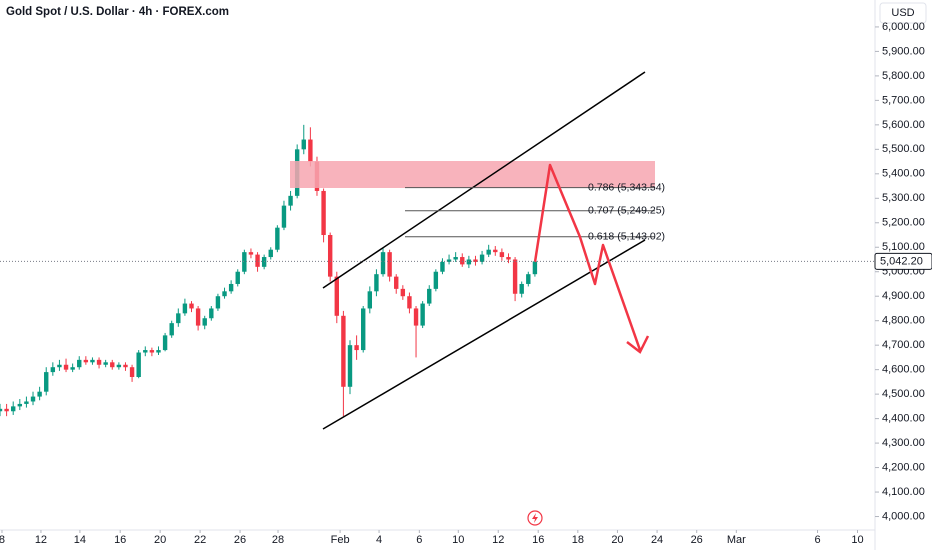 This screenshot has height=550, width=932. What do you see at coordinates (903, 100) in the screenshot?
I see `y-tick-label: 5,700.00` at bounding box center [903, 100].